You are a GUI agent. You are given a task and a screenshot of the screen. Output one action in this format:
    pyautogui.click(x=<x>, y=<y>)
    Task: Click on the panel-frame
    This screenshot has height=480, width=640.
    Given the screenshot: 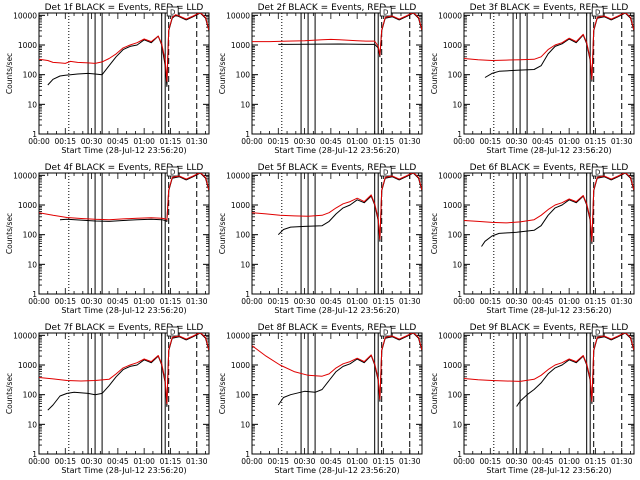 What is the action you would take?
    pyautogui.click(x=124, y=233)
    